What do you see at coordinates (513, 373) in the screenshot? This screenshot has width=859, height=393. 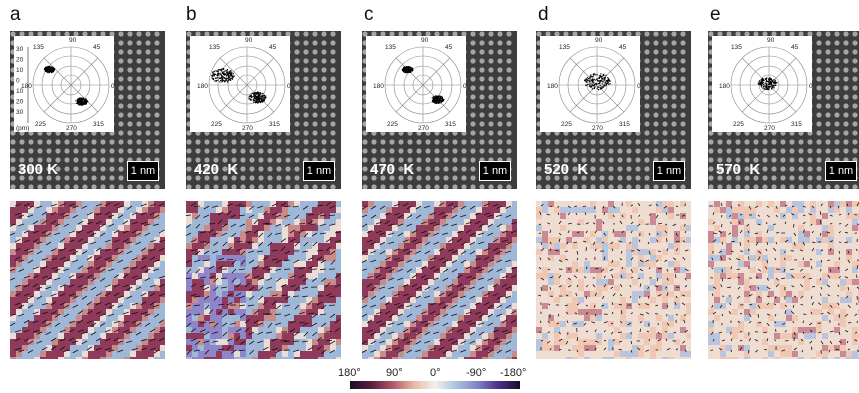 I see `colorbar-label: -180°` at bounding box center [513, 373].